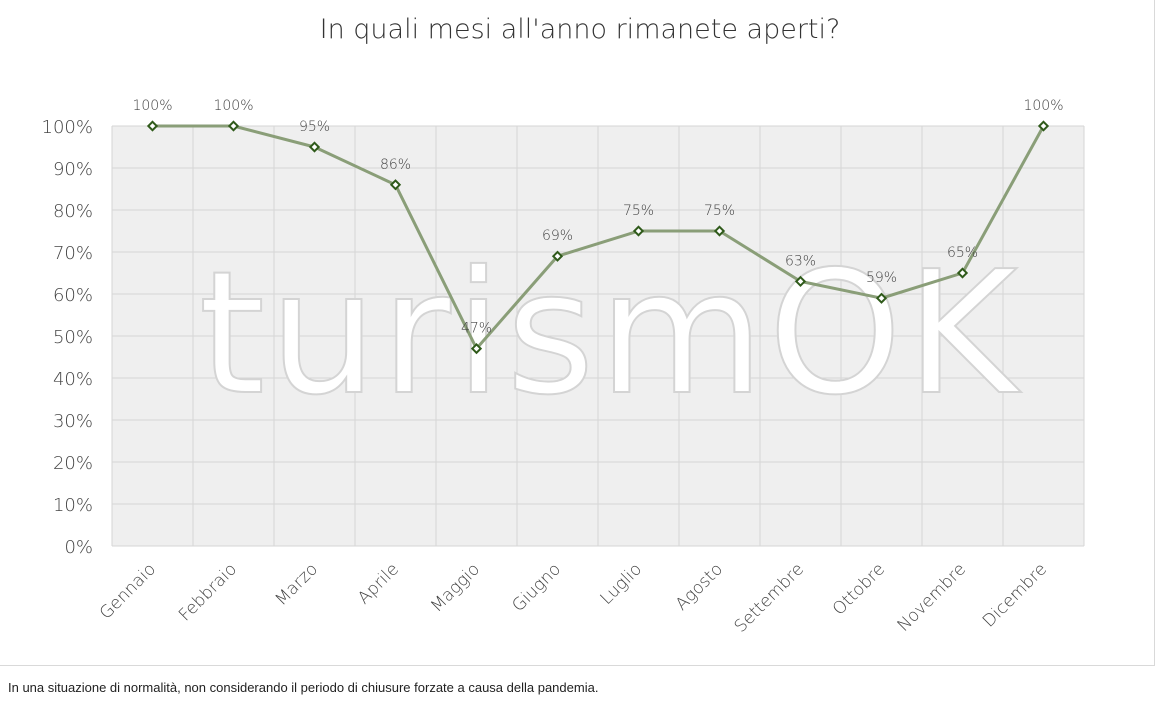 The height and width of the screenshot is (716, 1156). What do you see at coordinates (769, 597) in the screenshot?
I see `x-tick-label: Settembre` at bounding box center [769, 597].